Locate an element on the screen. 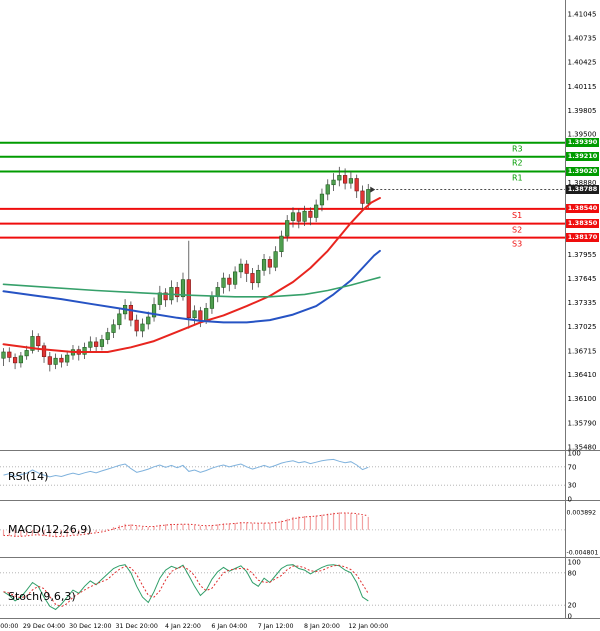 The width and height of the screenshot is (600, 631). price-tick-label: 1.37025 is located at coordinates (582, 327).